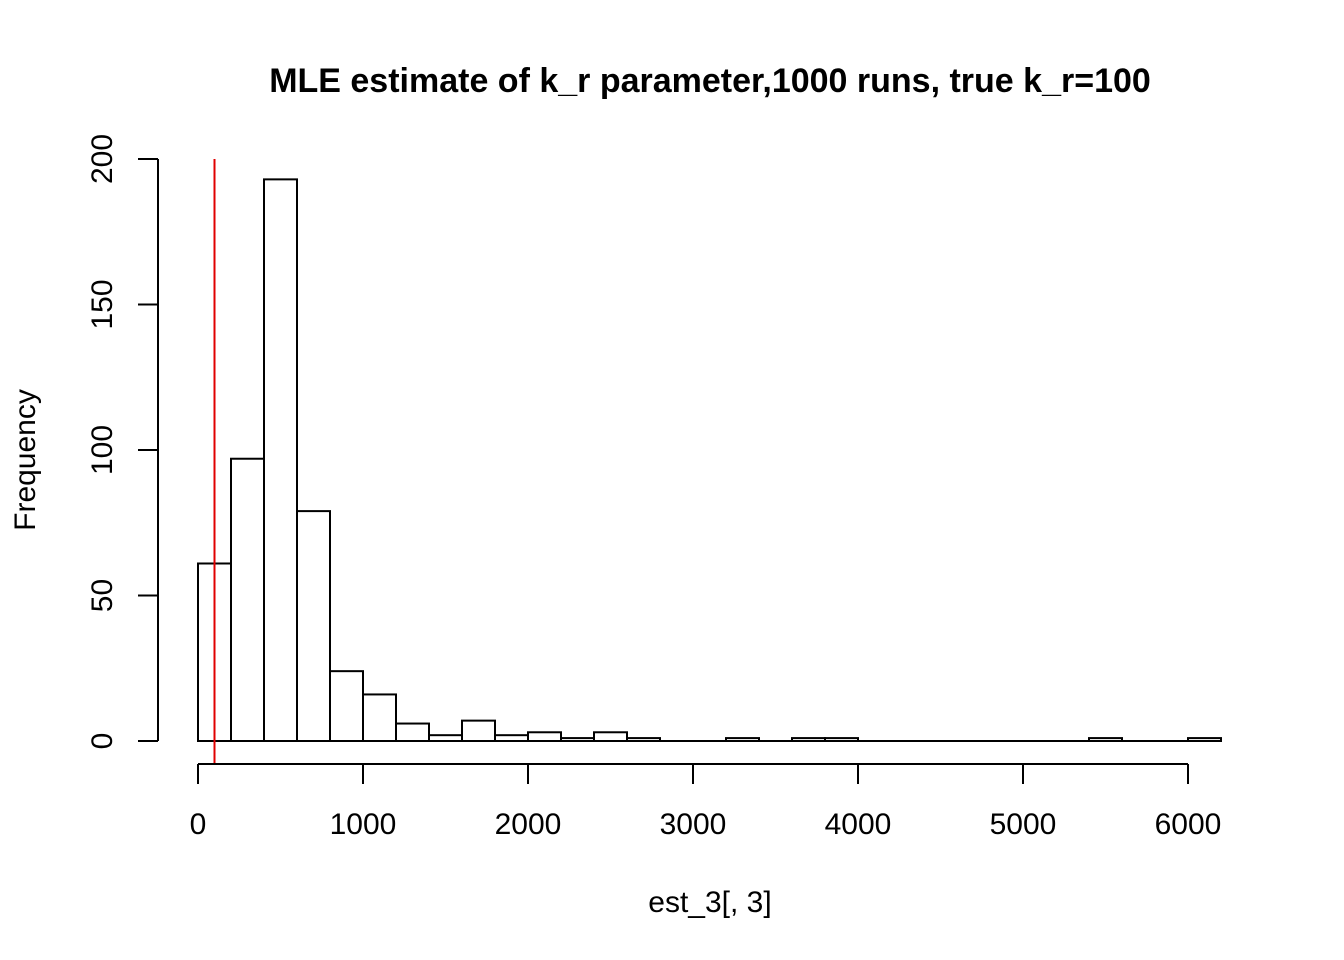 The width and height of the screenshot is (1344, 960). Describe the element at coordinates (102, 159) in the screenshot. I see `y-tick-label: 200` at that location.